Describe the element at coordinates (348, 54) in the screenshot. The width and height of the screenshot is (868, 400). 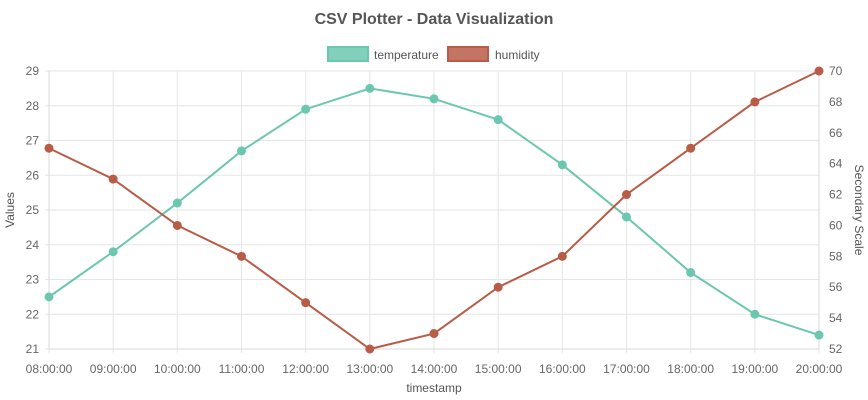
I see `legend-swatch-temperature` at that location.